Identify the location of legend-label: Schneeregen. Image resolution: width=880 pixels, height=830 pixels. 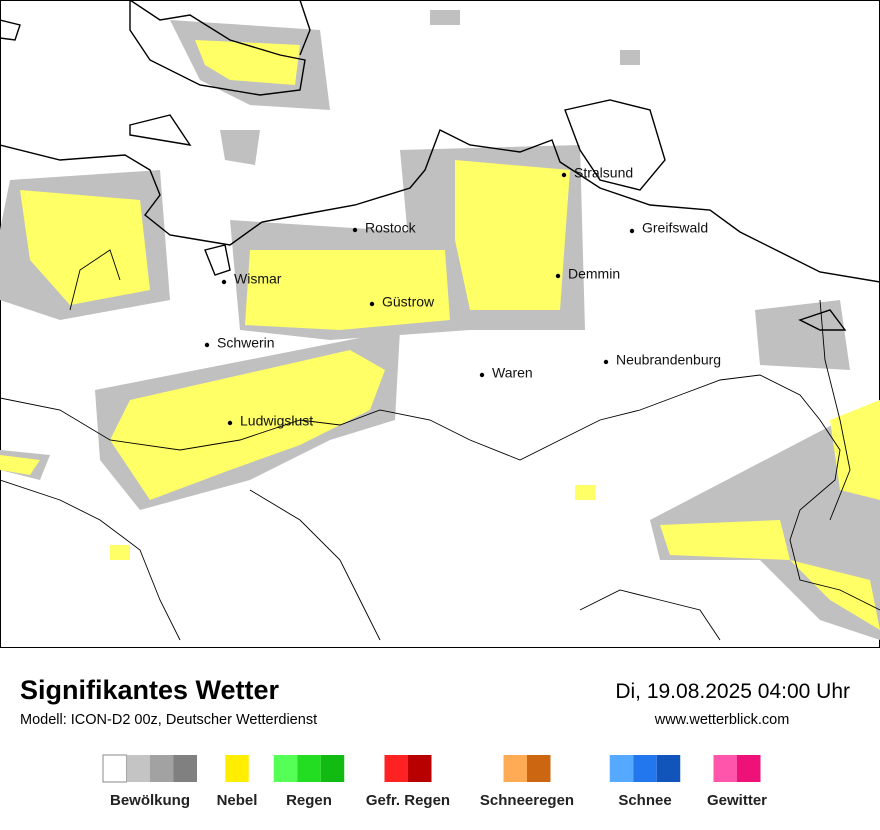
(527, 800).